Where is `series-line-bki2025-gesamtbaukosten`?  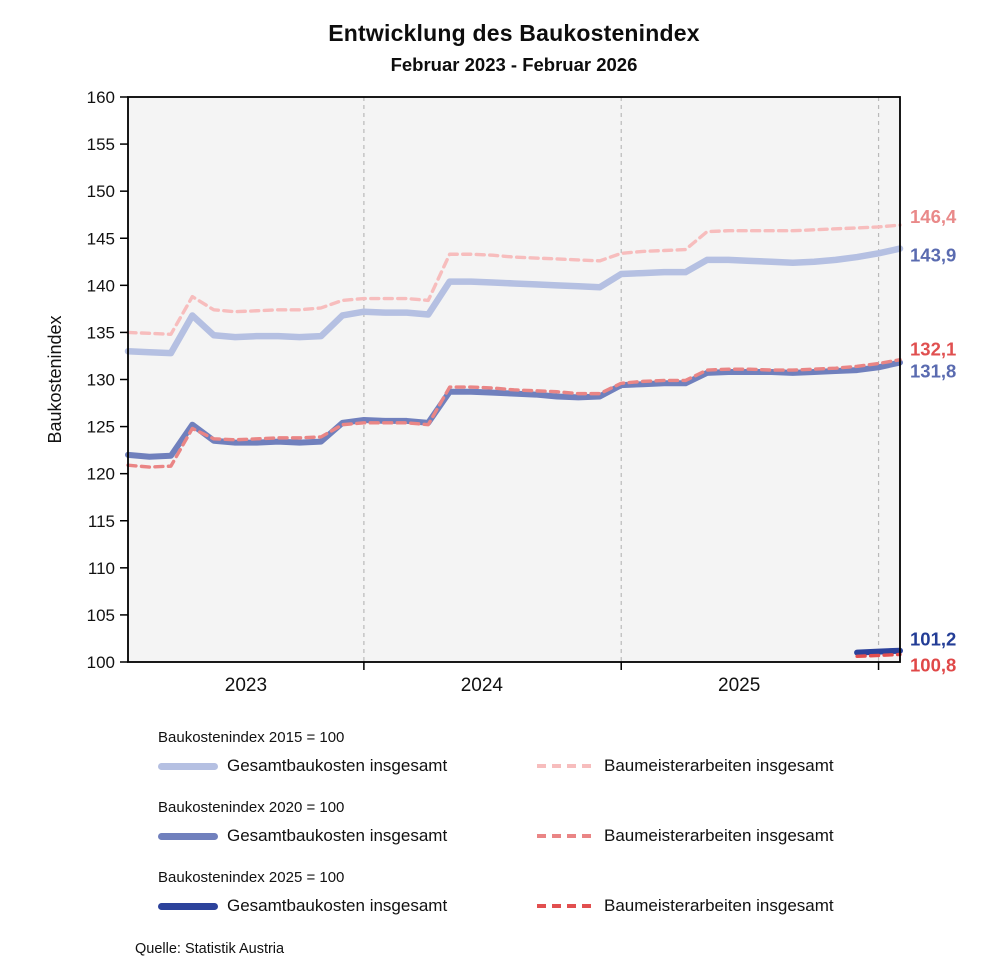 series-line-bki2025-gesamtbaukosten is located at coordinates (878, 651).